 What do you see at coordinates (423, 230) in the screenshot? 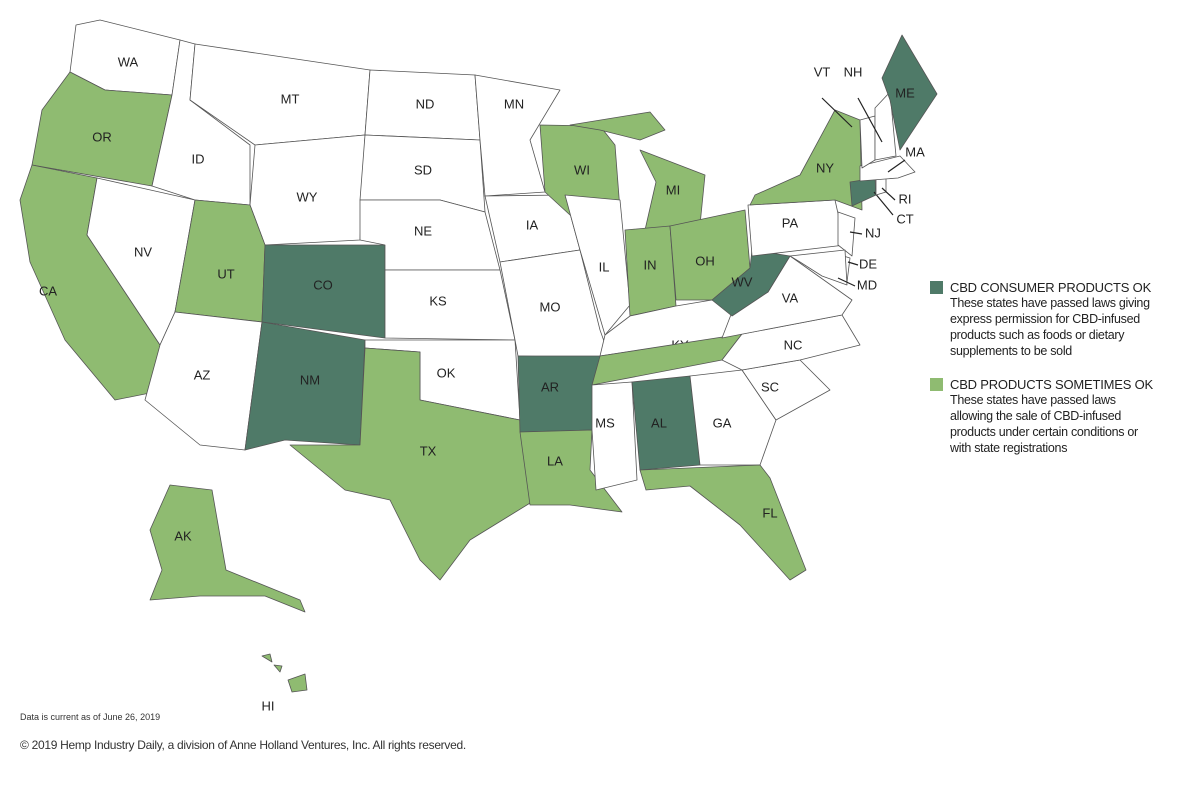
I see `state-label: NE` at bounding box center [423, 230].